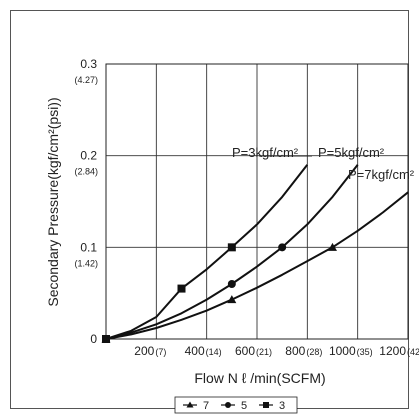  I want to click on y-tick-sublabel: (2.84), so click(86, 172).